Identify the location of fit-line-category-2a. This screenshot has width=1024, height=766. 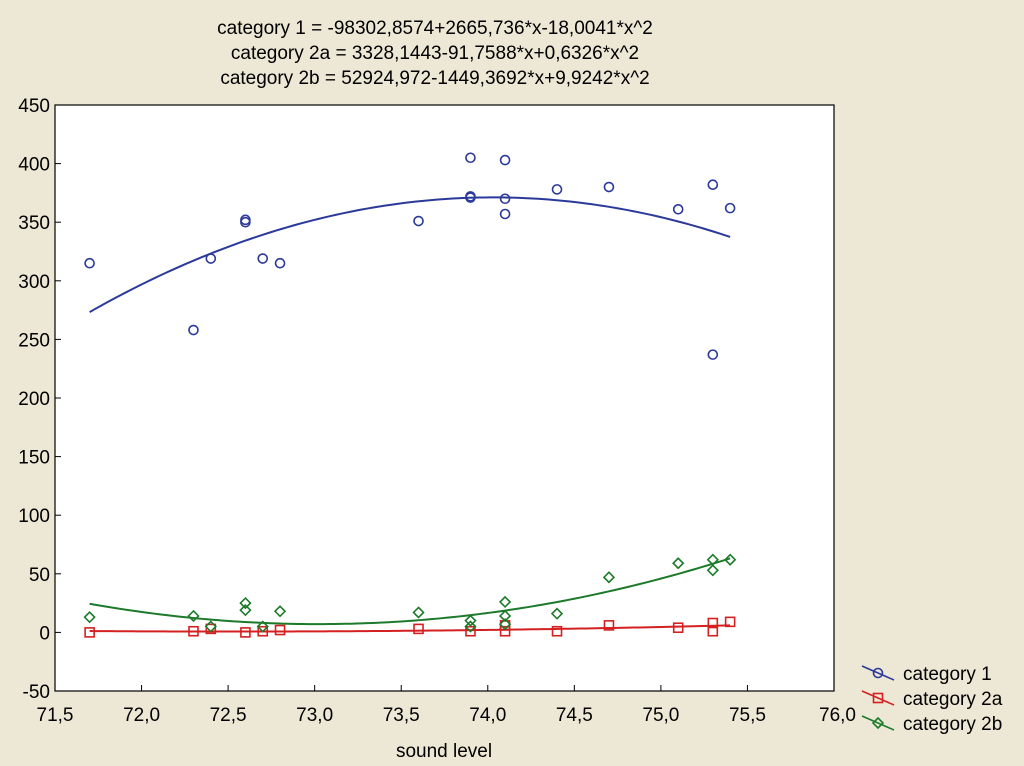
(410, 628).